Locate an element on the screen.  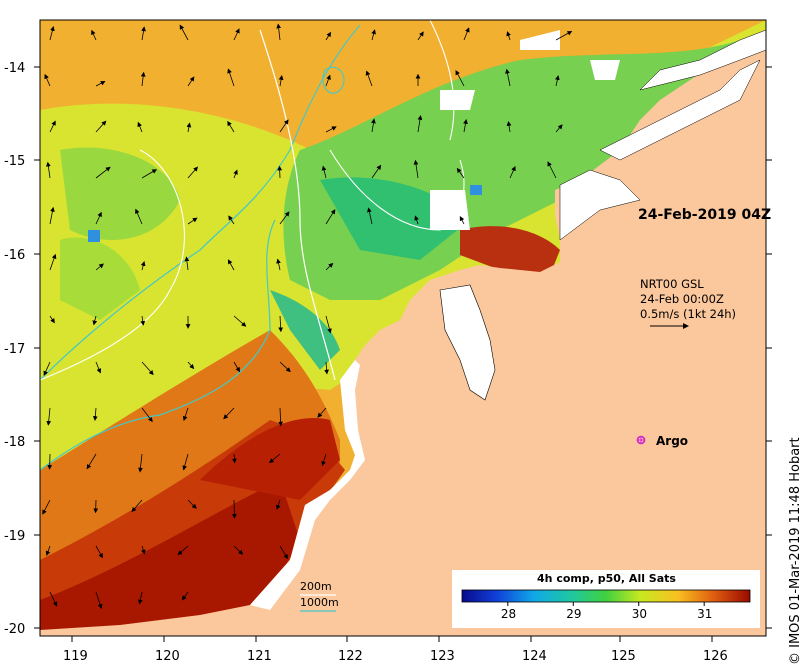
colorbar-tick-label: 28 is located at coordinates (508, 614).